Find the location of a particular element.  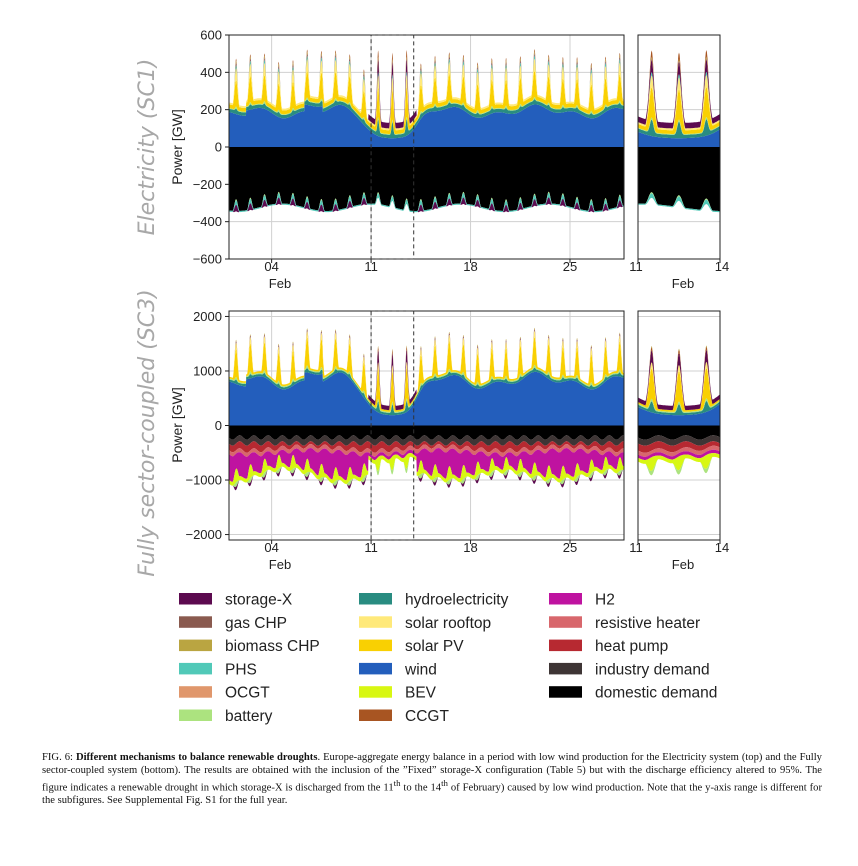

bottom-ytick-label: −2000 is located at coordinates (203, 534).